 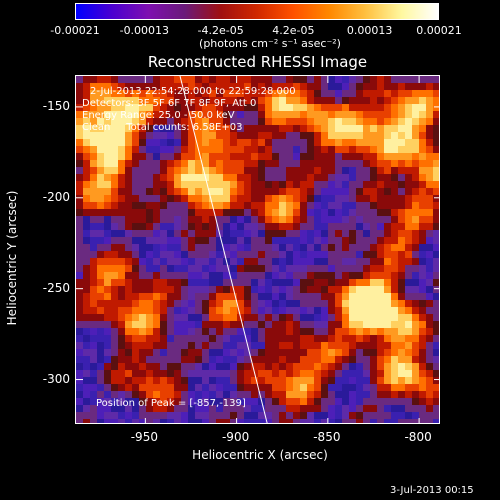 What do you see at coordinates (270, 43) in the screenshot?
I see `colorbar-units: (photons cm⁻² s⁻¹ asec⁻²)` at bounding box center [270, 43].